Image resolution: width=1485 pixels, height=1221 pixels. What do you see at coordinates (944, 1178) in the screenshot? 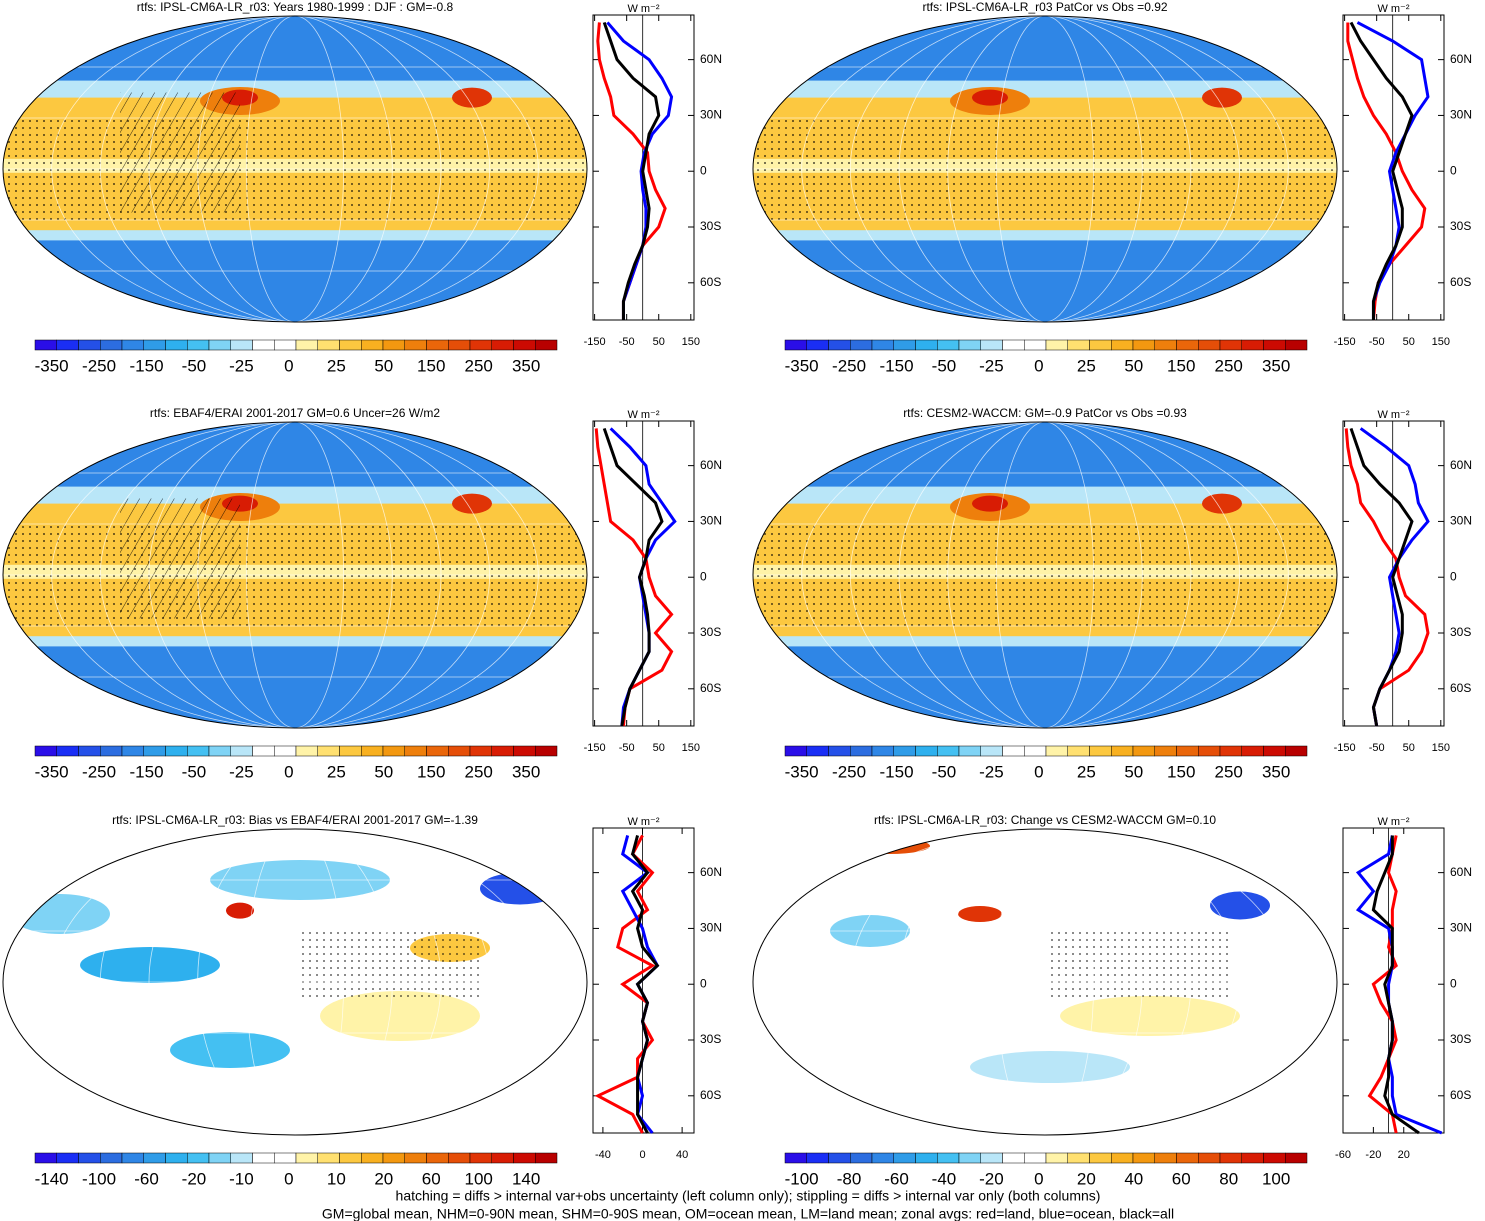
I see `colorbar-label: -40` at bounding box center [944, 1178].